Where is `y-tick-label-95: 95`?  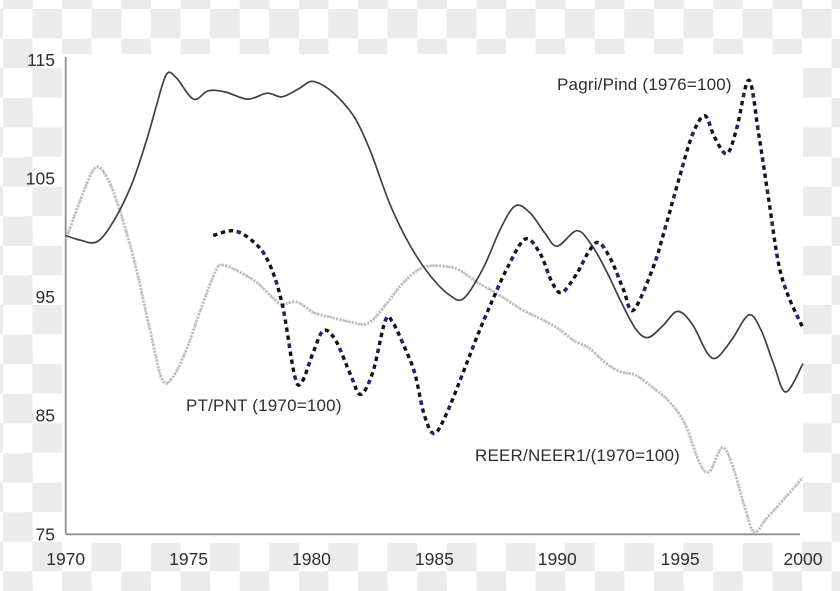 y-tick-label-95: 95 is located at coordinates (45, 297).